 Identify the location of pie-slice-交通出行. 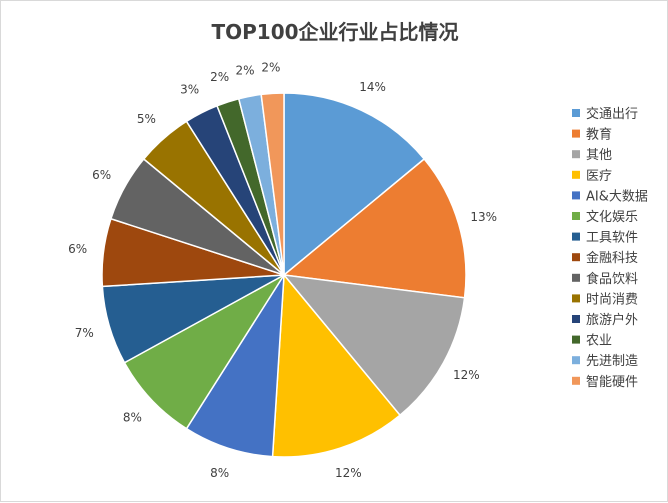
(354, 184).